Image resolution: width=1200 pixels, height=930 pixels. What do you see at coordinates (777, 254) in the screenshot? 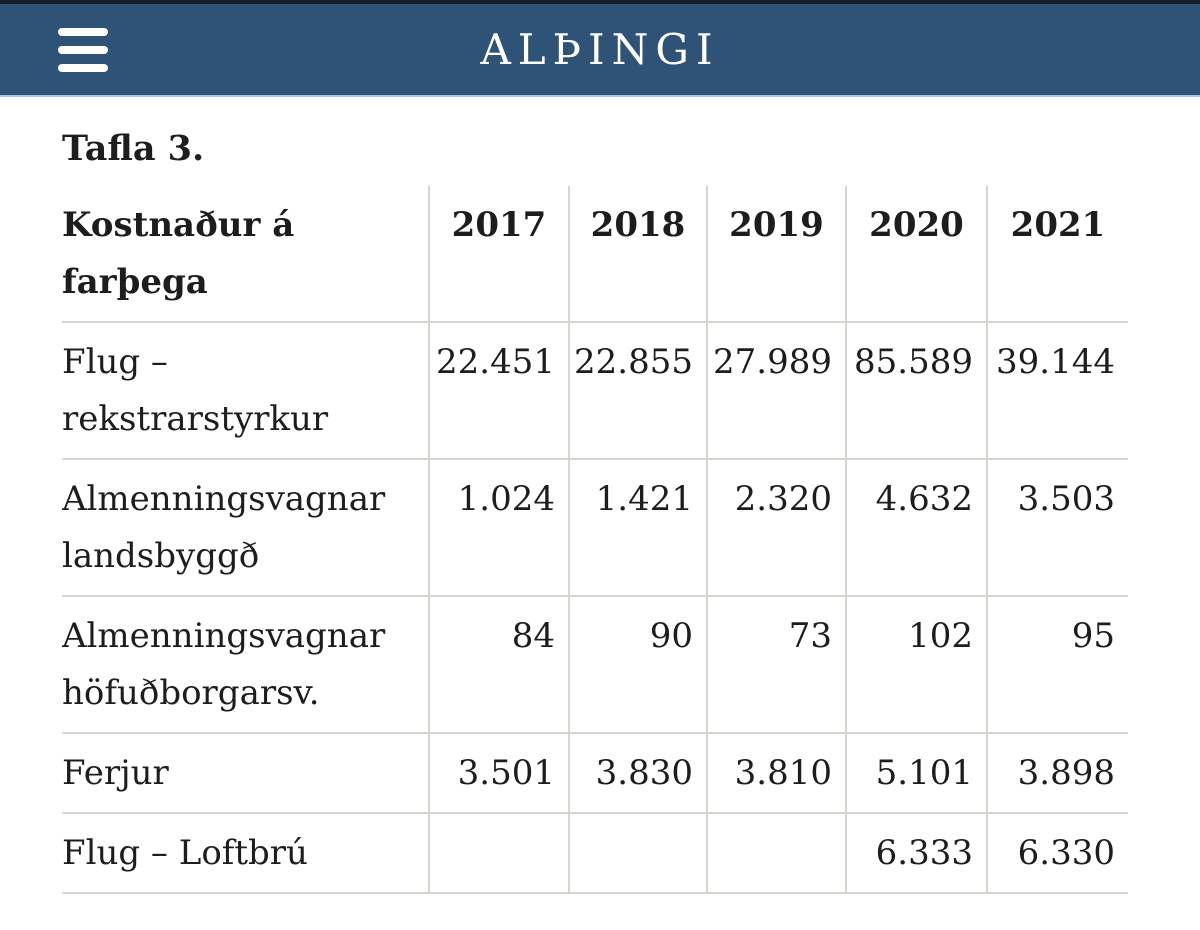
I see `column-header-year-2019: 2019` at bounding box center [777, 254].